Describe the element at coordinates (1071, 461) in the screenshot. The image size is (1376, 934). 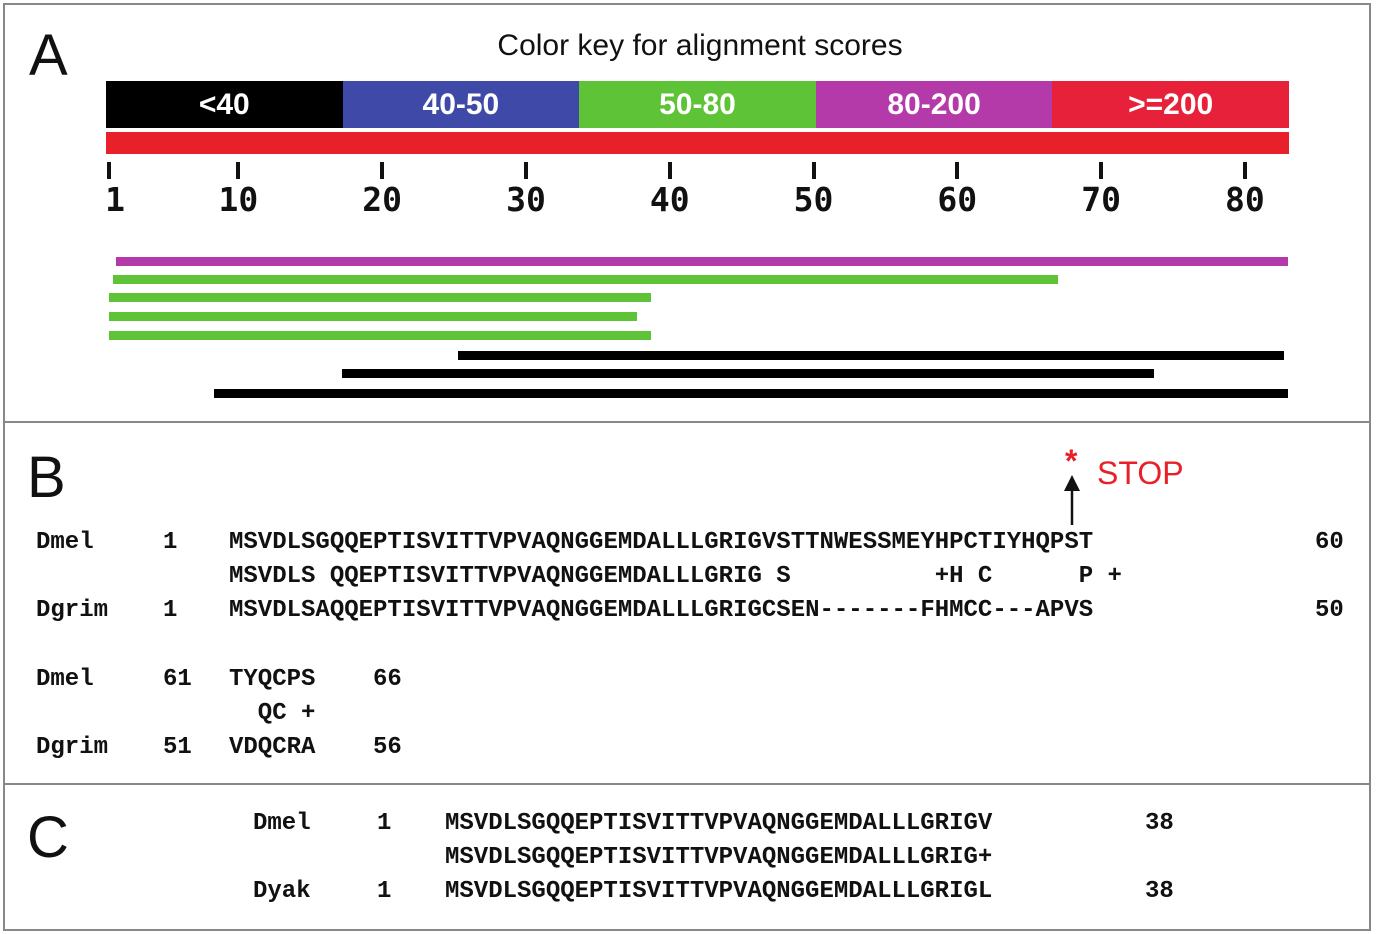
I see `stop-codon-star: *` at that location.